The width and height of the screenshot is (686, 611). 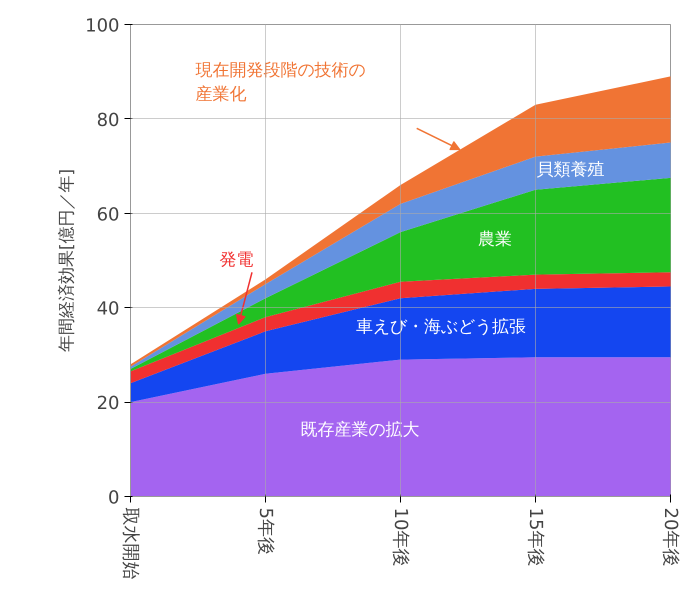 I want to click on x-tick-label: 10年後, so click(x=400, y=537).